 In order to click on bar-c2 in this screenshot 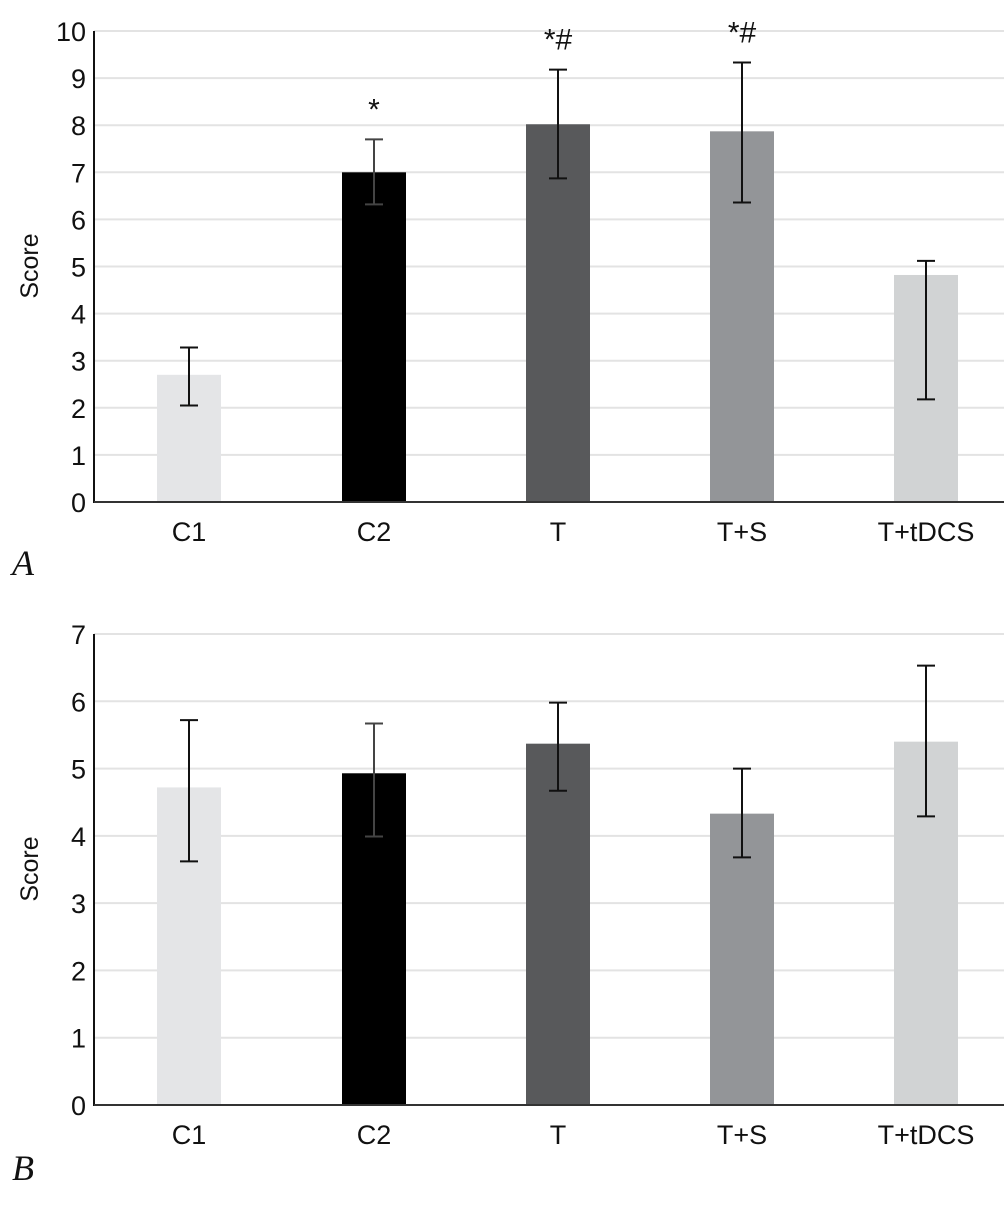, I will do `click(374, 337)`.